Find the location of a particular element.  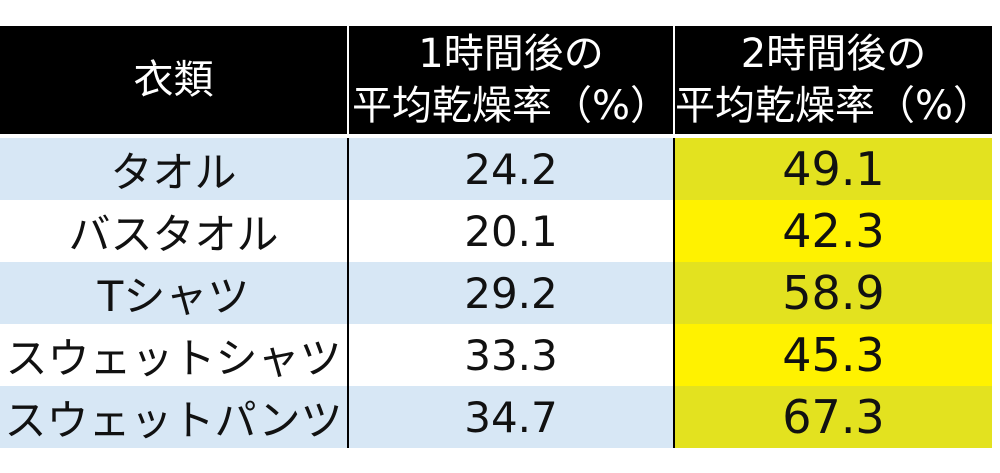

header-1h-line2: 平均乾燥率（%） is located at coordinates (510, 106).